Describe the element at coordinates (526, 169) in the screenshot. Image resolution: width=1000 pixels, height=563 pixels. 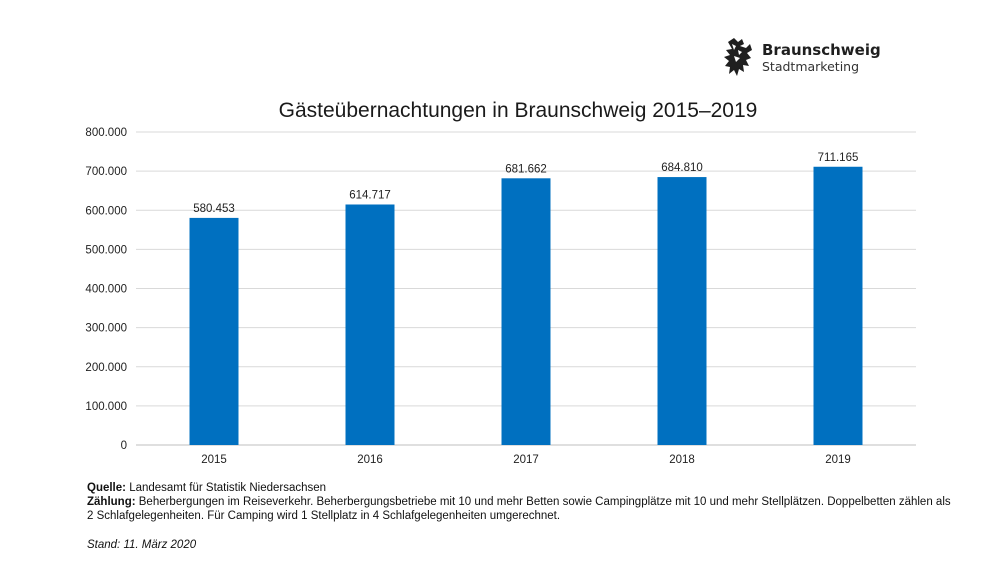
I see `data-label: 681.662` at that location.